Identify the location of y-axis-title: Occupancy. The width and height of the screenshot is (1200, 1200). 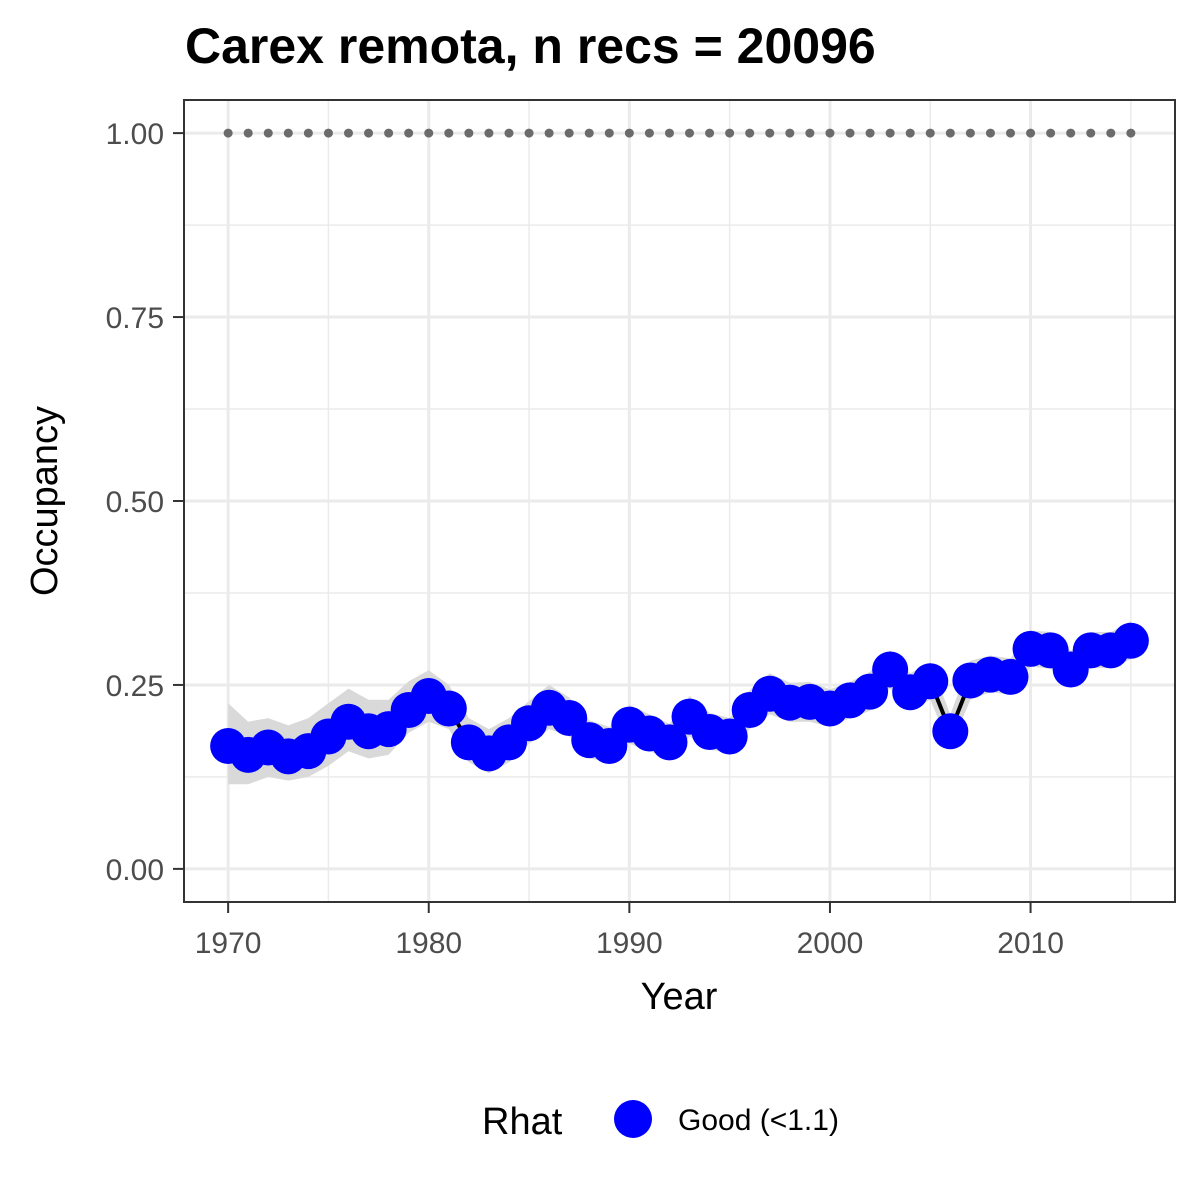
(45, 501).